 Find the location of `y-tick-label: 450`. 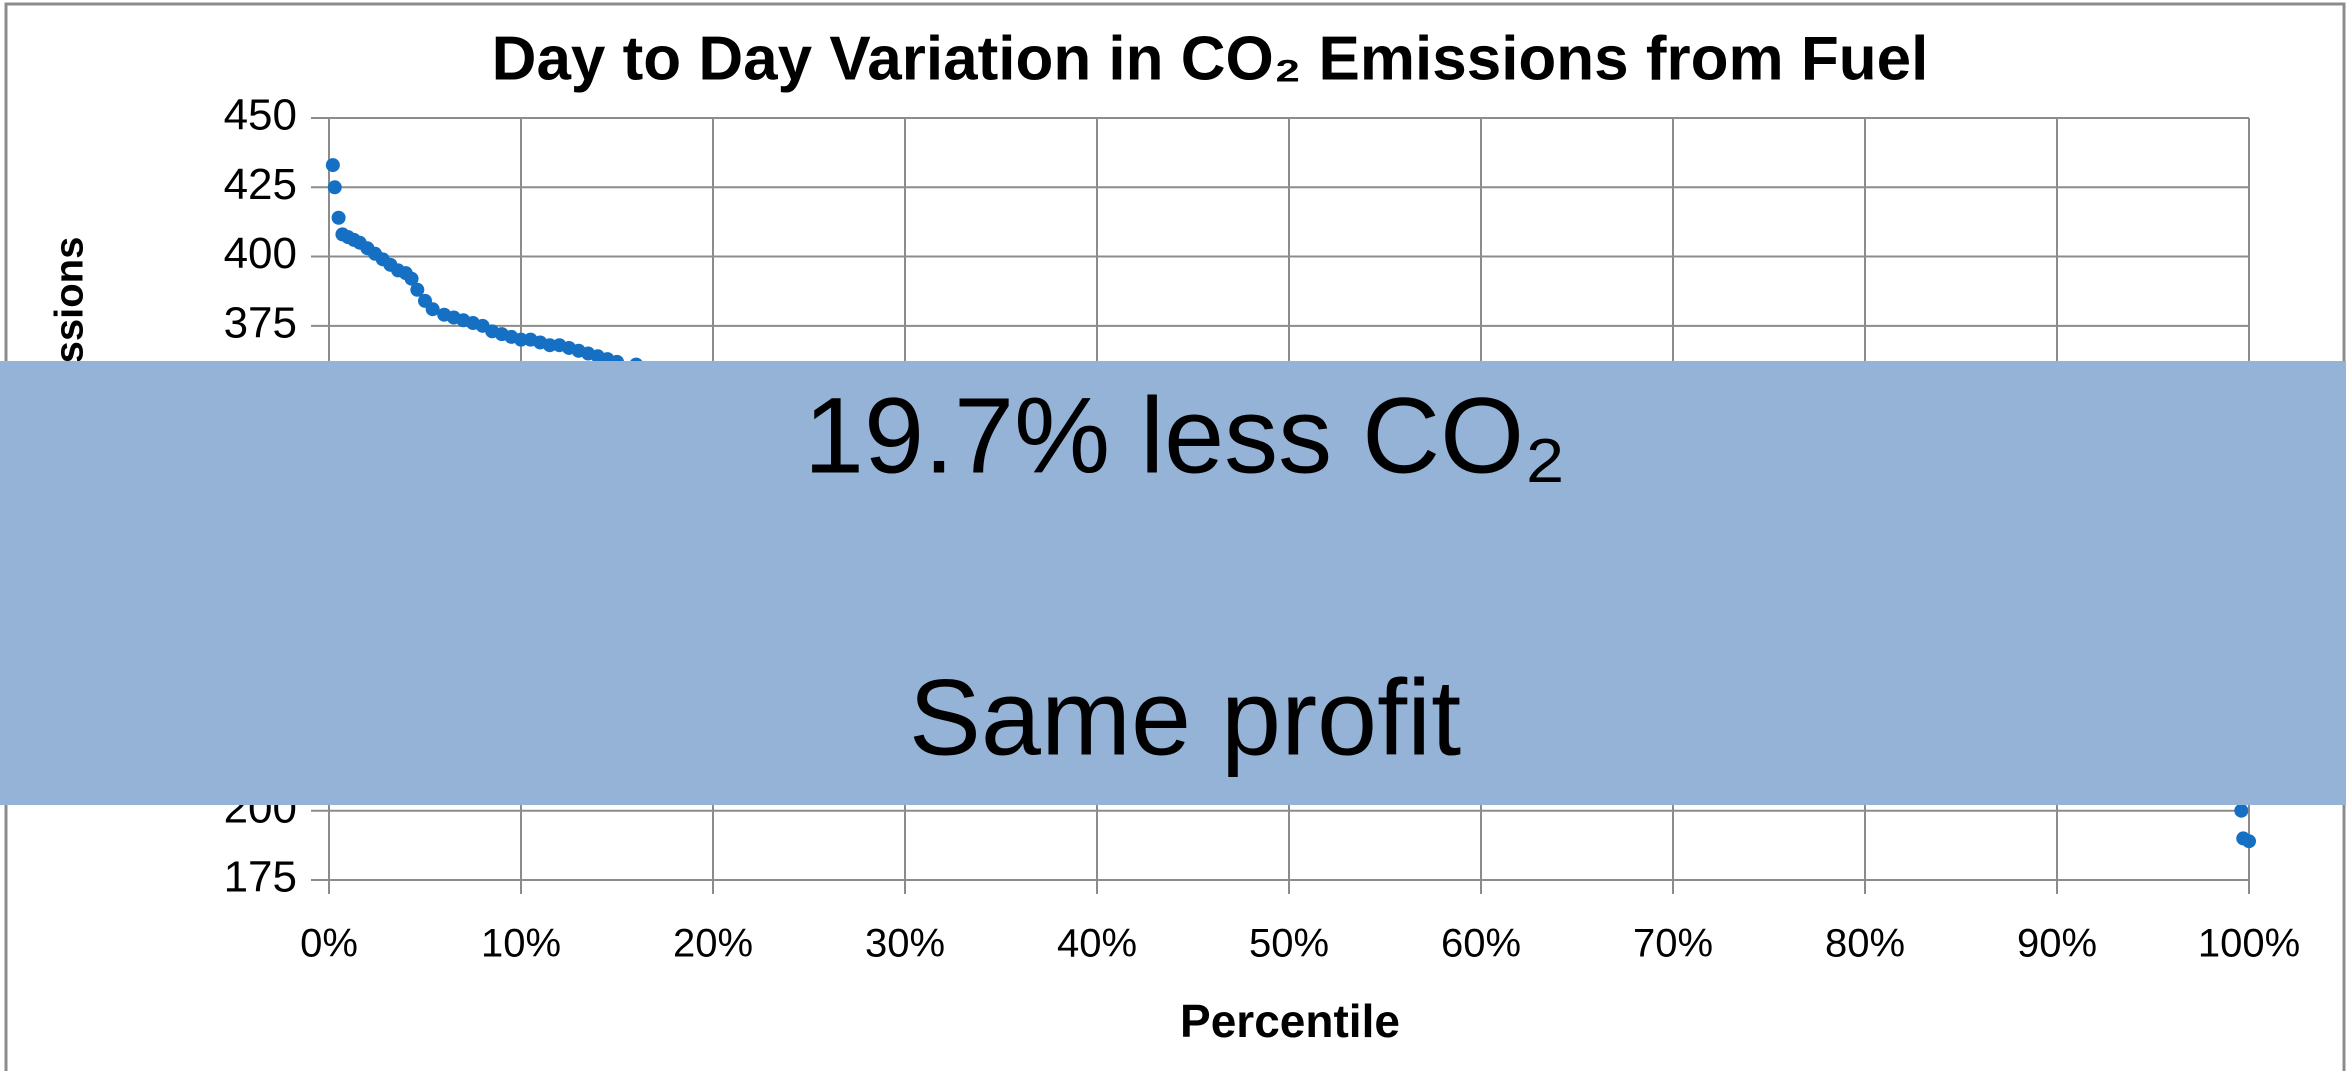

y-tick-label: 450 is located at coordinates (260, 115).